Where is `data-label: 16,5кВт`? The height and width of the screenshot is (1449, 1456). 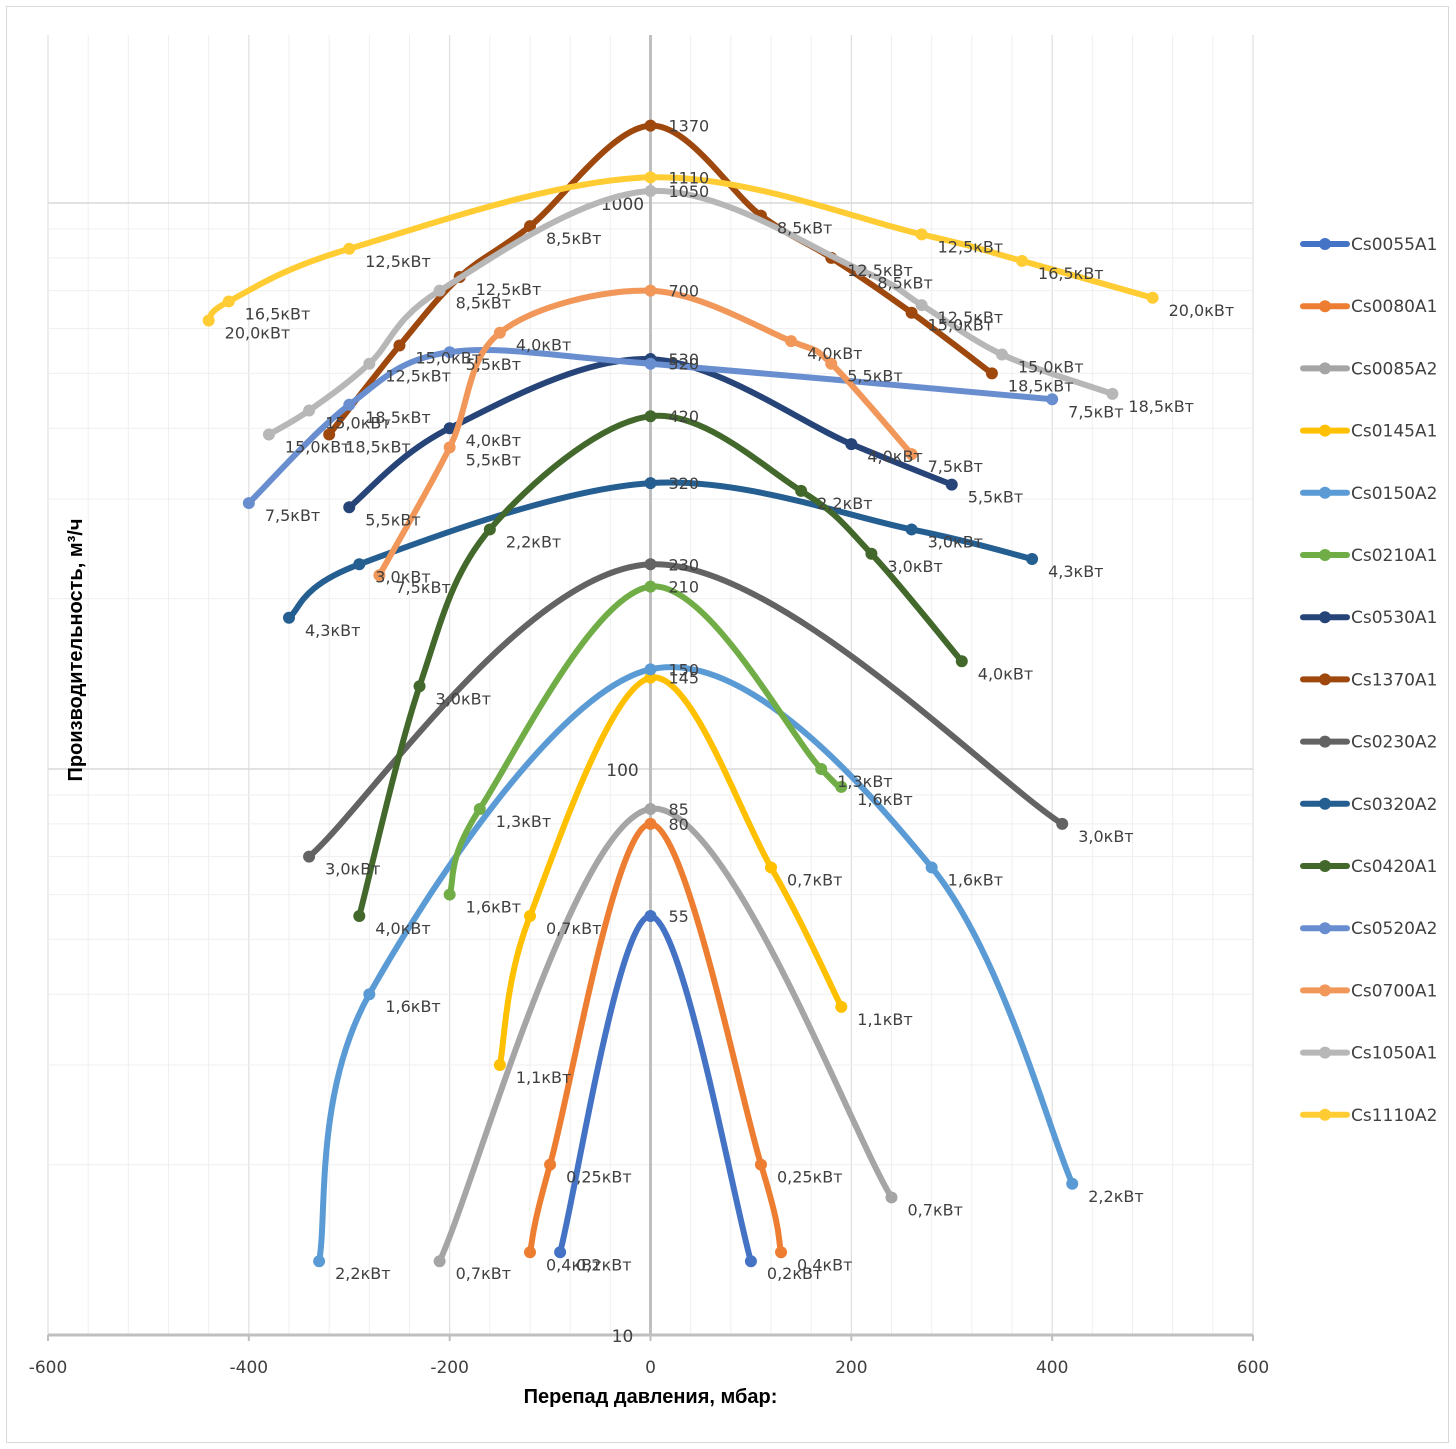 data-label: 16,5кВт is located at coordinates (278, 313).